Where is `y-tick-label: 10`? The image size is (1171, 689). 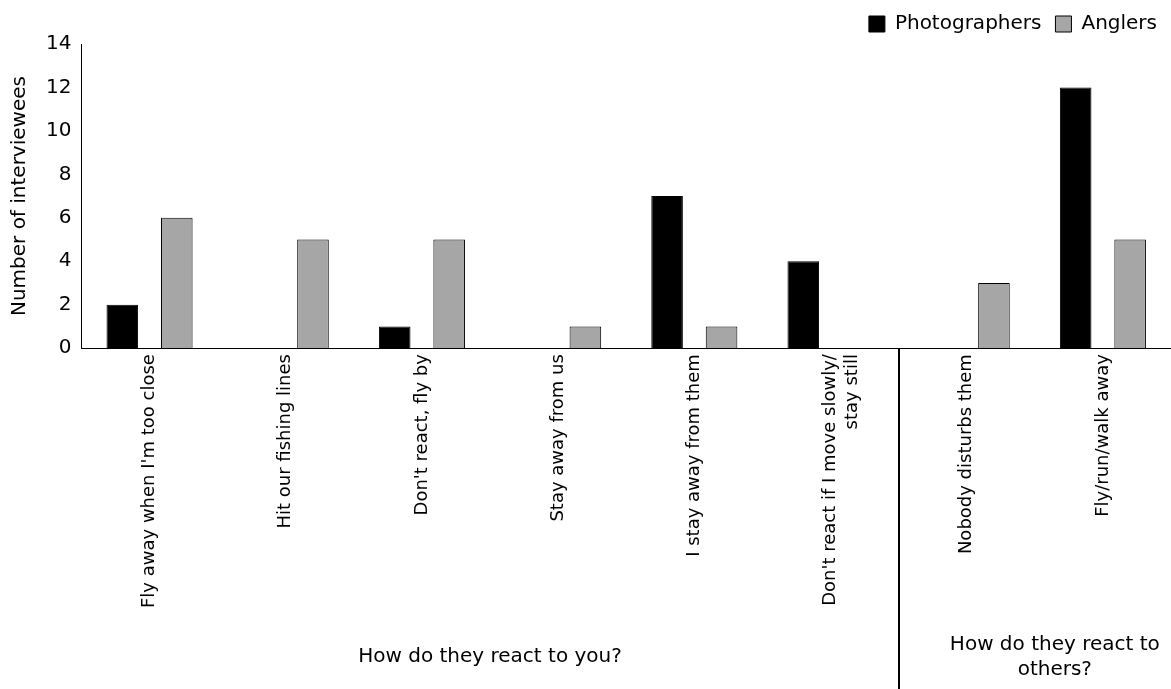
y-tick-label: 10 is located at coordinates (59, 129).